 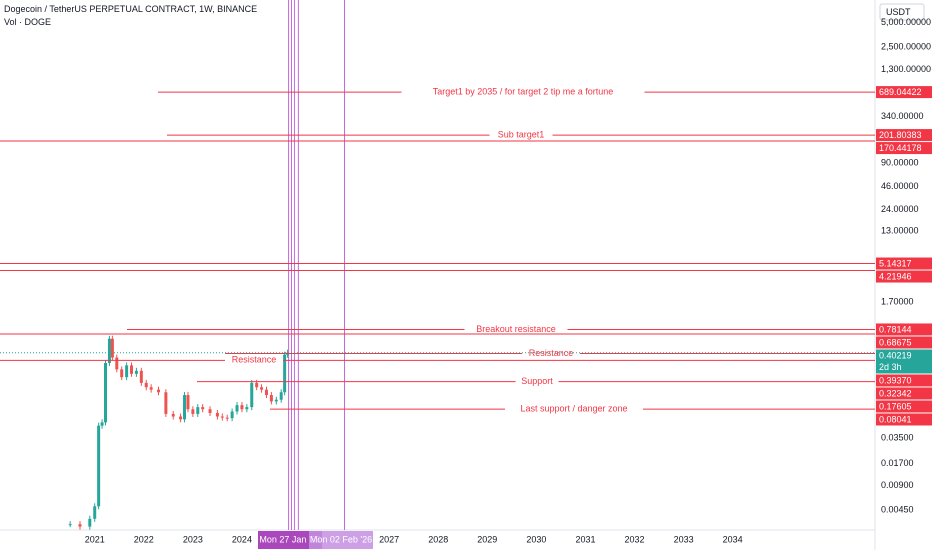 I want to click on y-tick-label: 13.00000, so click(x=900, y=230).